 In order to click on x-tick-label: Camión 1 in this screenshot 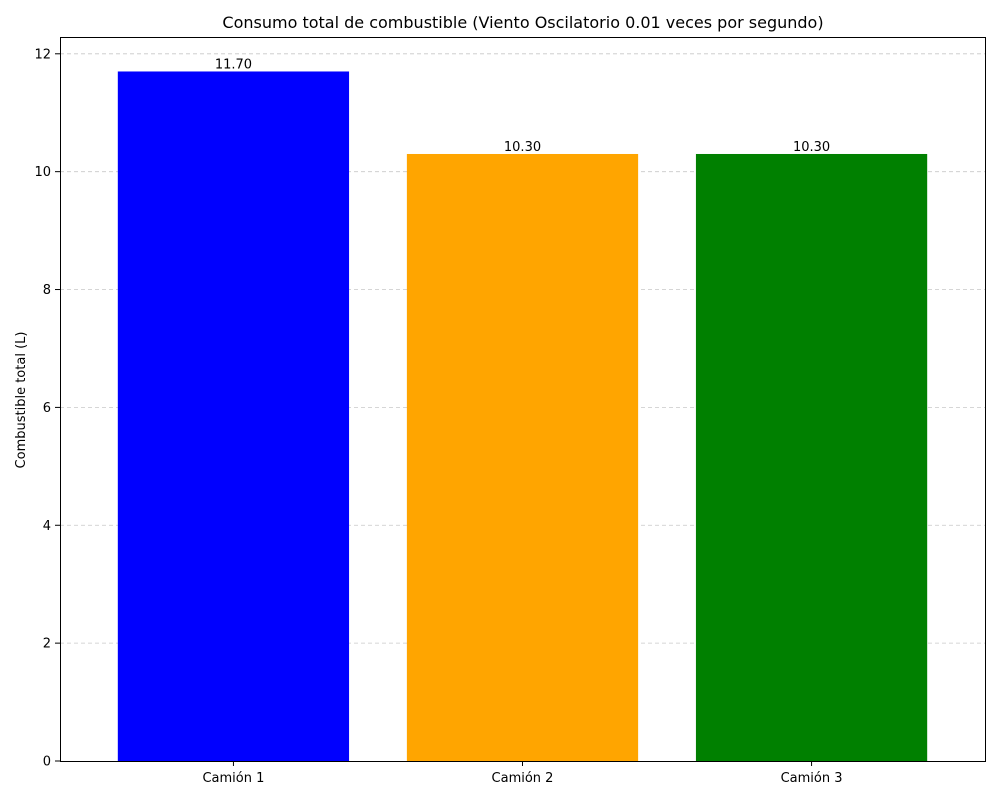, I will do `click(233, 778)`.